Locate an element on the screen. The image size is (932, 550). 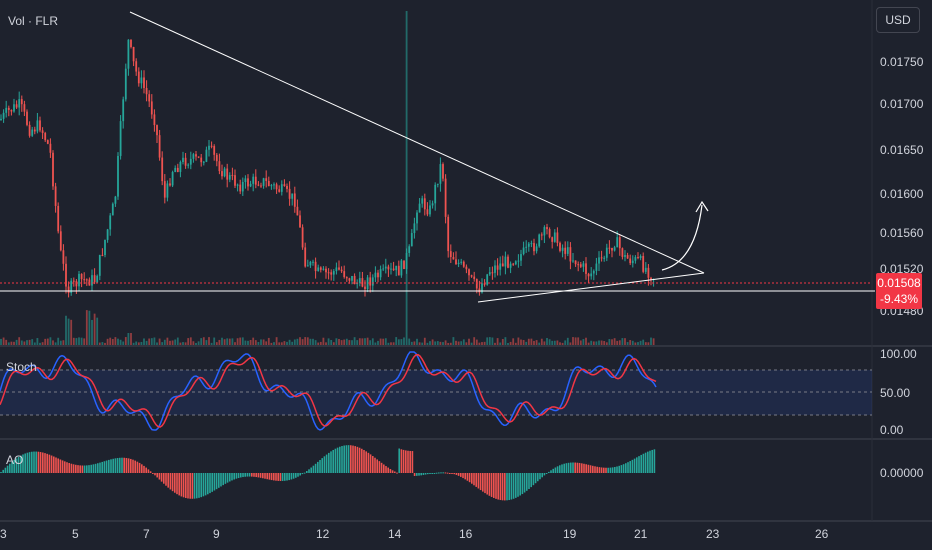
stoch-k-line is located at coordinates (328, 391).